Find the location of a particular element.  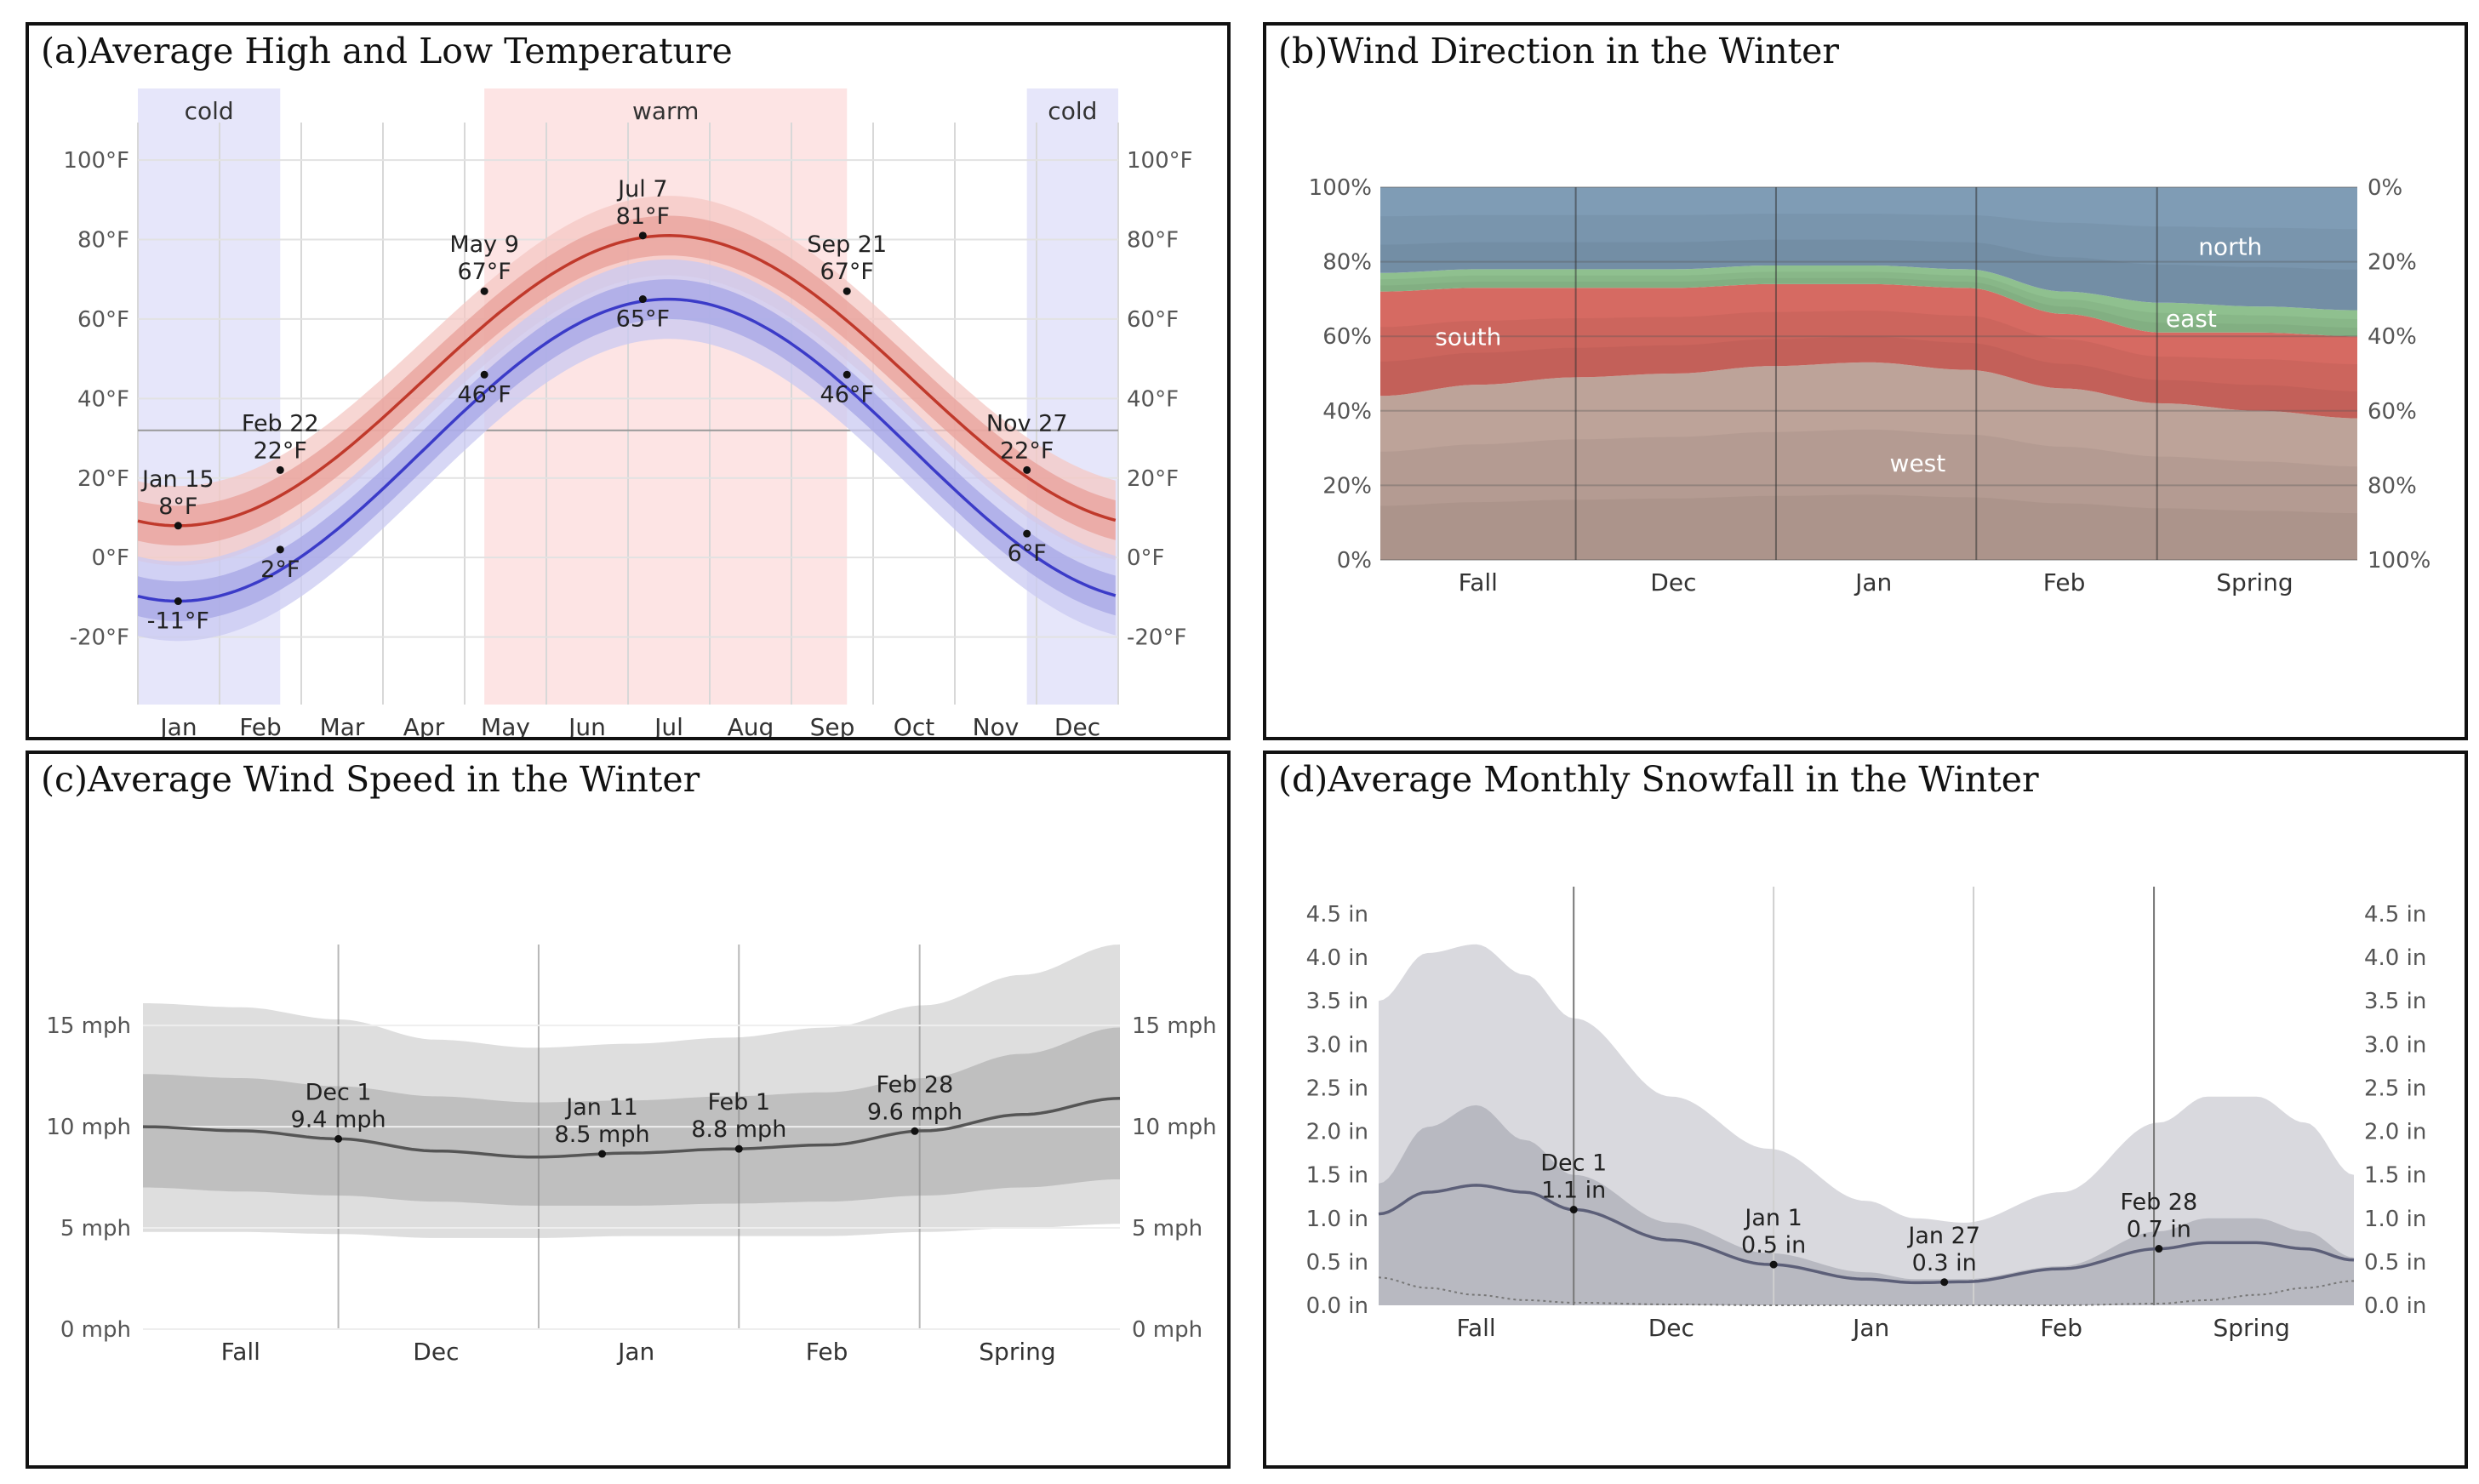

x-tick-label: Dec is located at coordinates (1673, 582).